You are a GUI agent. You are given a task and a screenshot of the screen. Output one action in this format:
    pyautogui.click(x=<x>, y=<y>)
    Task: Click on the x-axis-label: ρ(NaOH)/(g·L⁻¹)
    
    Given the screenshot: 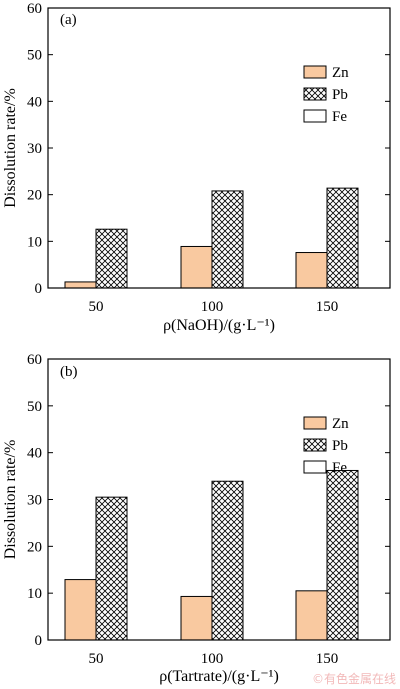 What is the action you would take?
    pyautogui.click(x=219, y=325)
    